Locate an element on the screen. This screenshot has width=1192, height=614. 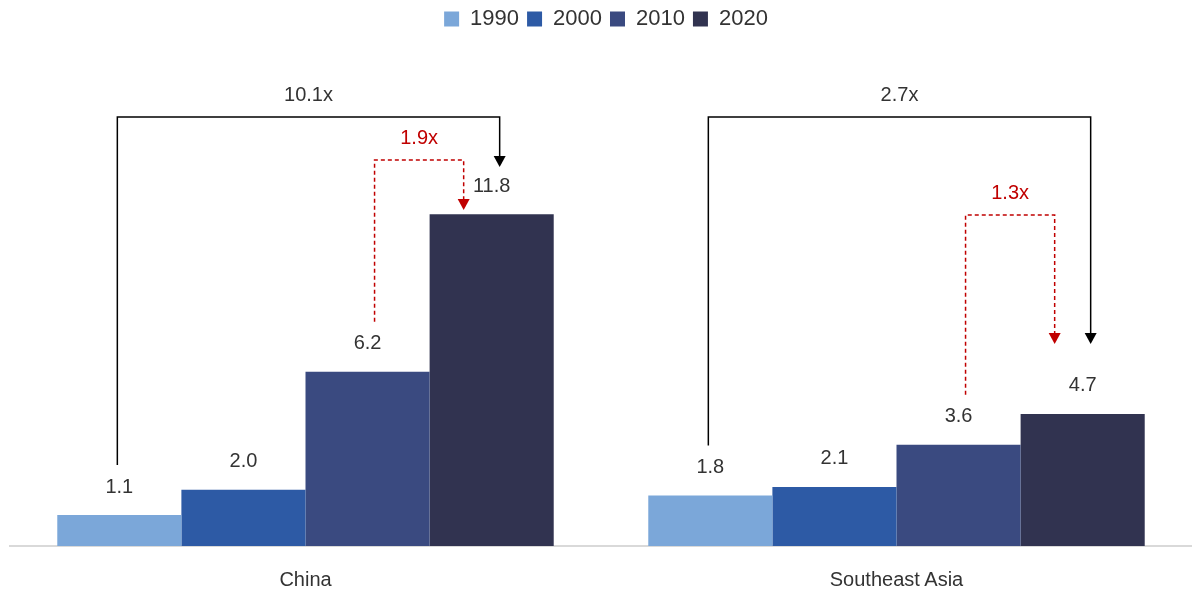
text: 2.7x is located at coordinates (899, 94).